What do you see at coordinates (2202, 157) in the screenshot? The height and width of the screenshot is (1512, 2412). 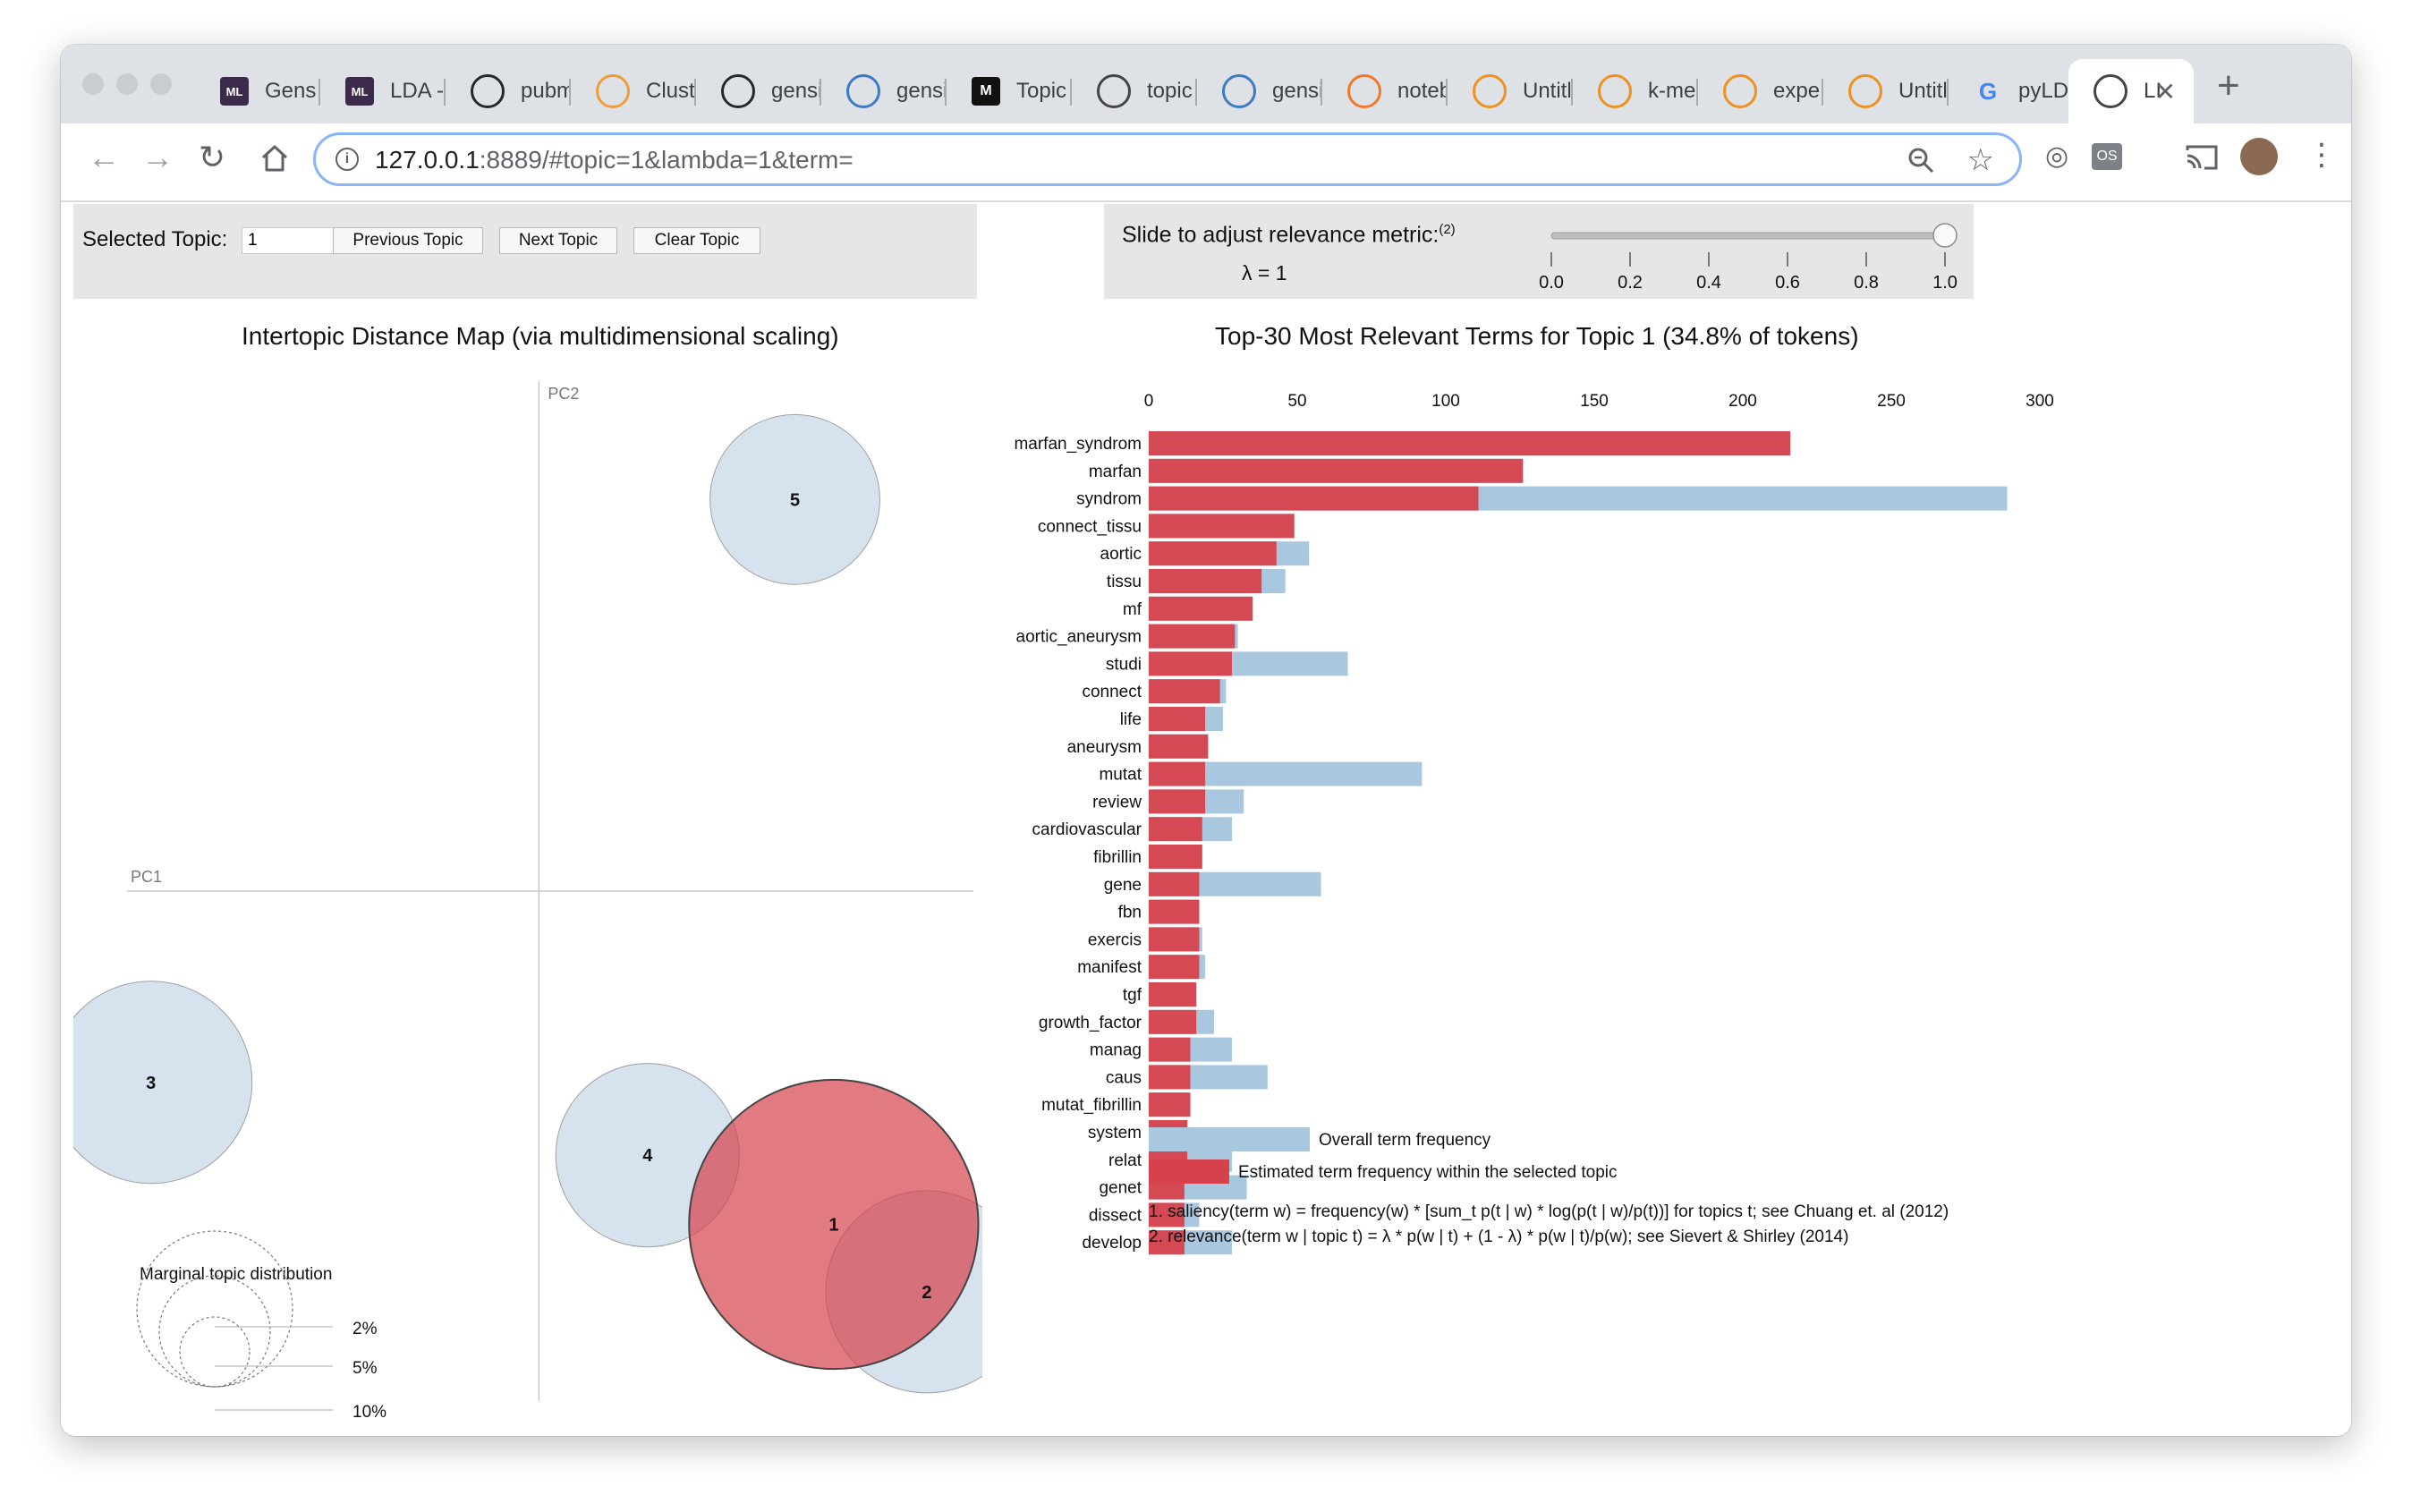 I see `cast-icon` at bounding box center [2202, 157].